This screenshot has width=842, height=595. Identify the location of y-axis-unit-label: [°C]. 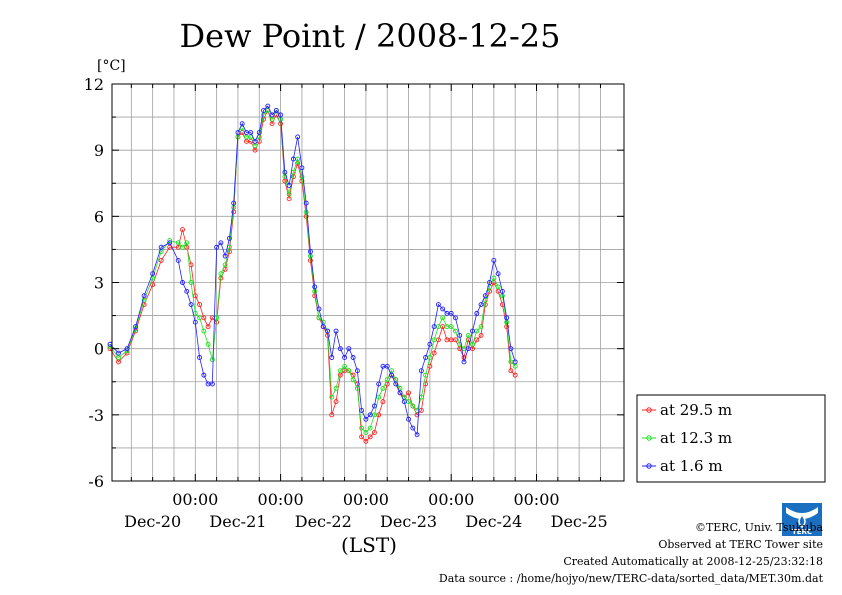
(111, 66).